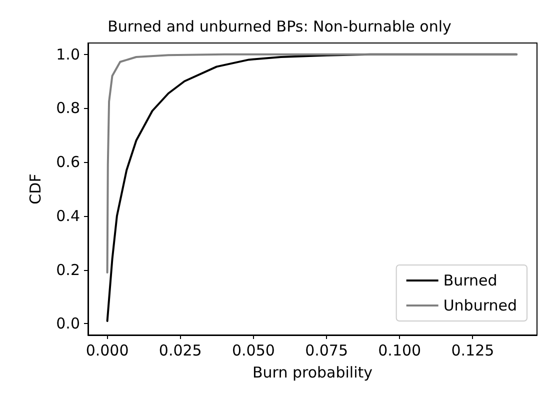 This screenshot has width=559, height=407. What do you see at coordinates (107, 351) in the screenshot?
I see `x-tick-label: 0.000` at bounding box center [107, 351].